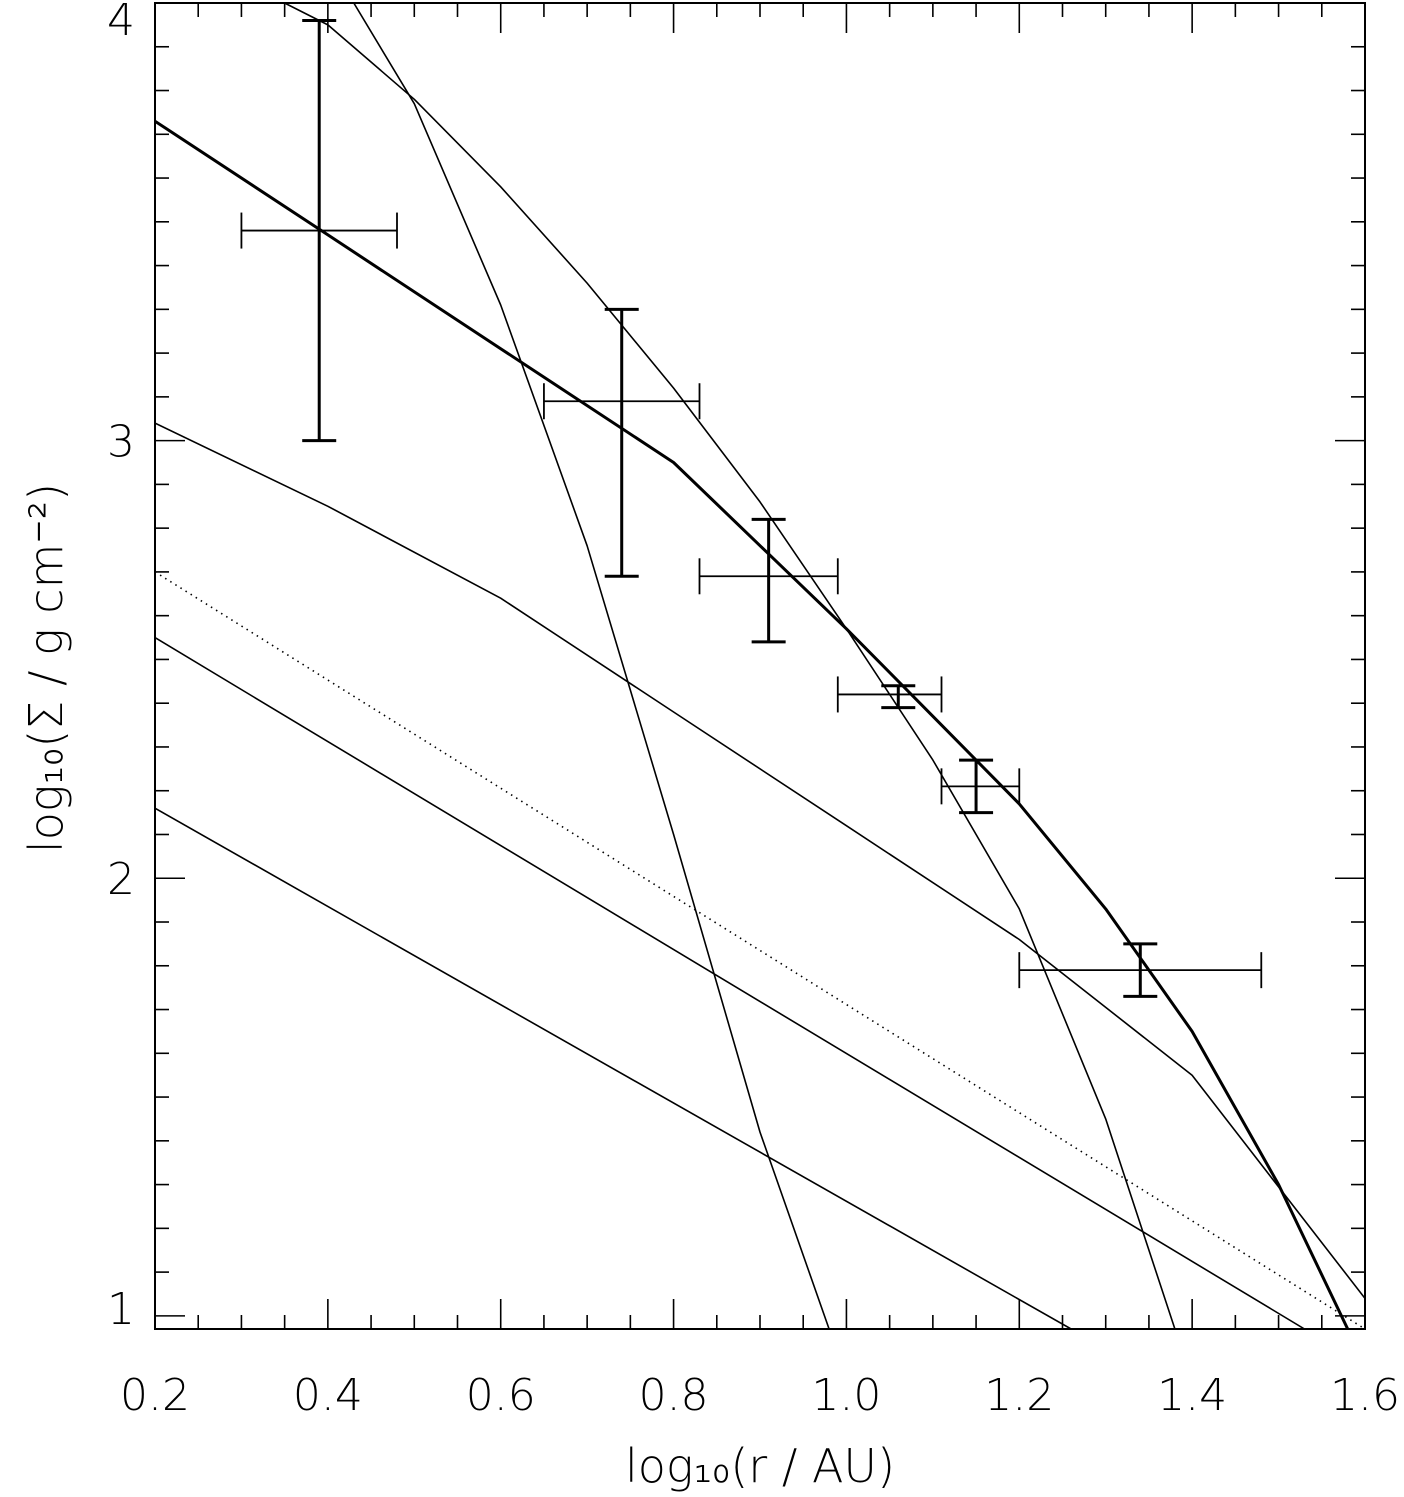  What do you see at coordinates (760, 1466) in the screenshot?
I see `x-axis-title: log₁₀(r / AU)` at bounding box center [760, 1466].